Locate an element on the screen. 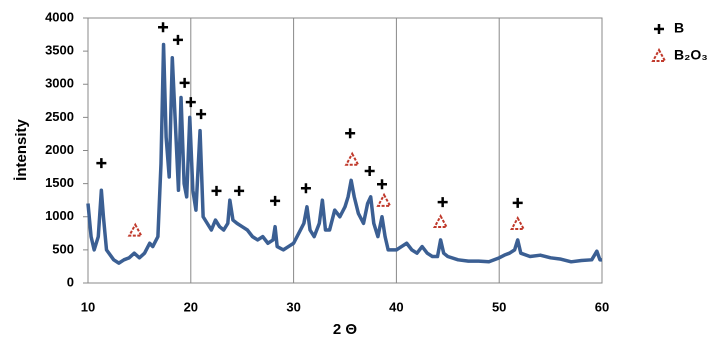 This screenshot has width=708, height=340. y-tick-label: 3500 is located at coordinates (59, 50).